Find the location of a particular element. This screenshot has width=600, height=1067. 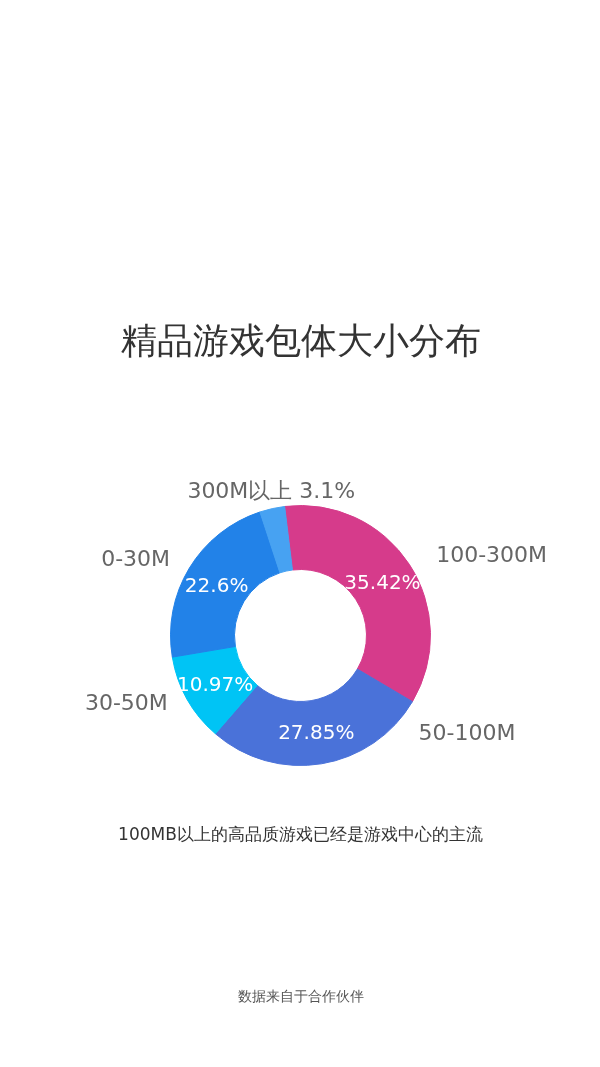

text: 100MB以上的高品质游戏已经是游戏中心的主流 is located at coordinates (300, 833).